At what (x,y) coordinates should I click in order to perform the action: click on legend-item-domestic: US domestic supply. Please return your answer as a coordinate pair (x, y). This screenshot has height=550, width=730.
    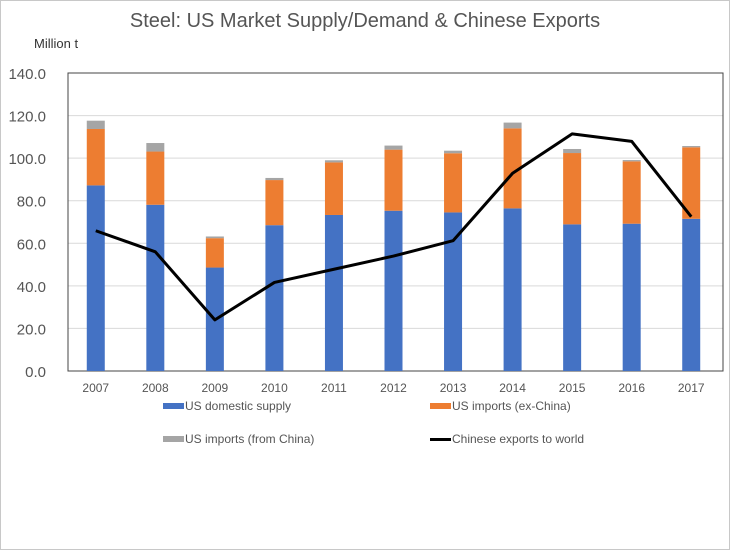
    Looking at the image, I should click on (227, 406).